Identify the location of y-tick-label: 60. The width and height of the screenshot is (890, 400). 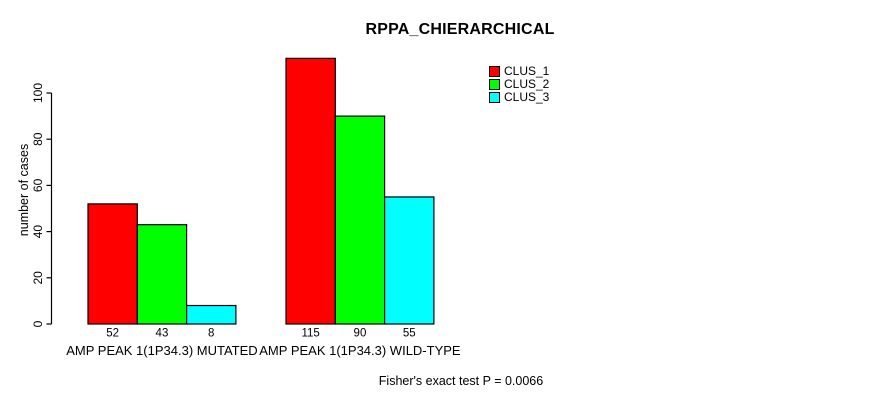
(38, 185).